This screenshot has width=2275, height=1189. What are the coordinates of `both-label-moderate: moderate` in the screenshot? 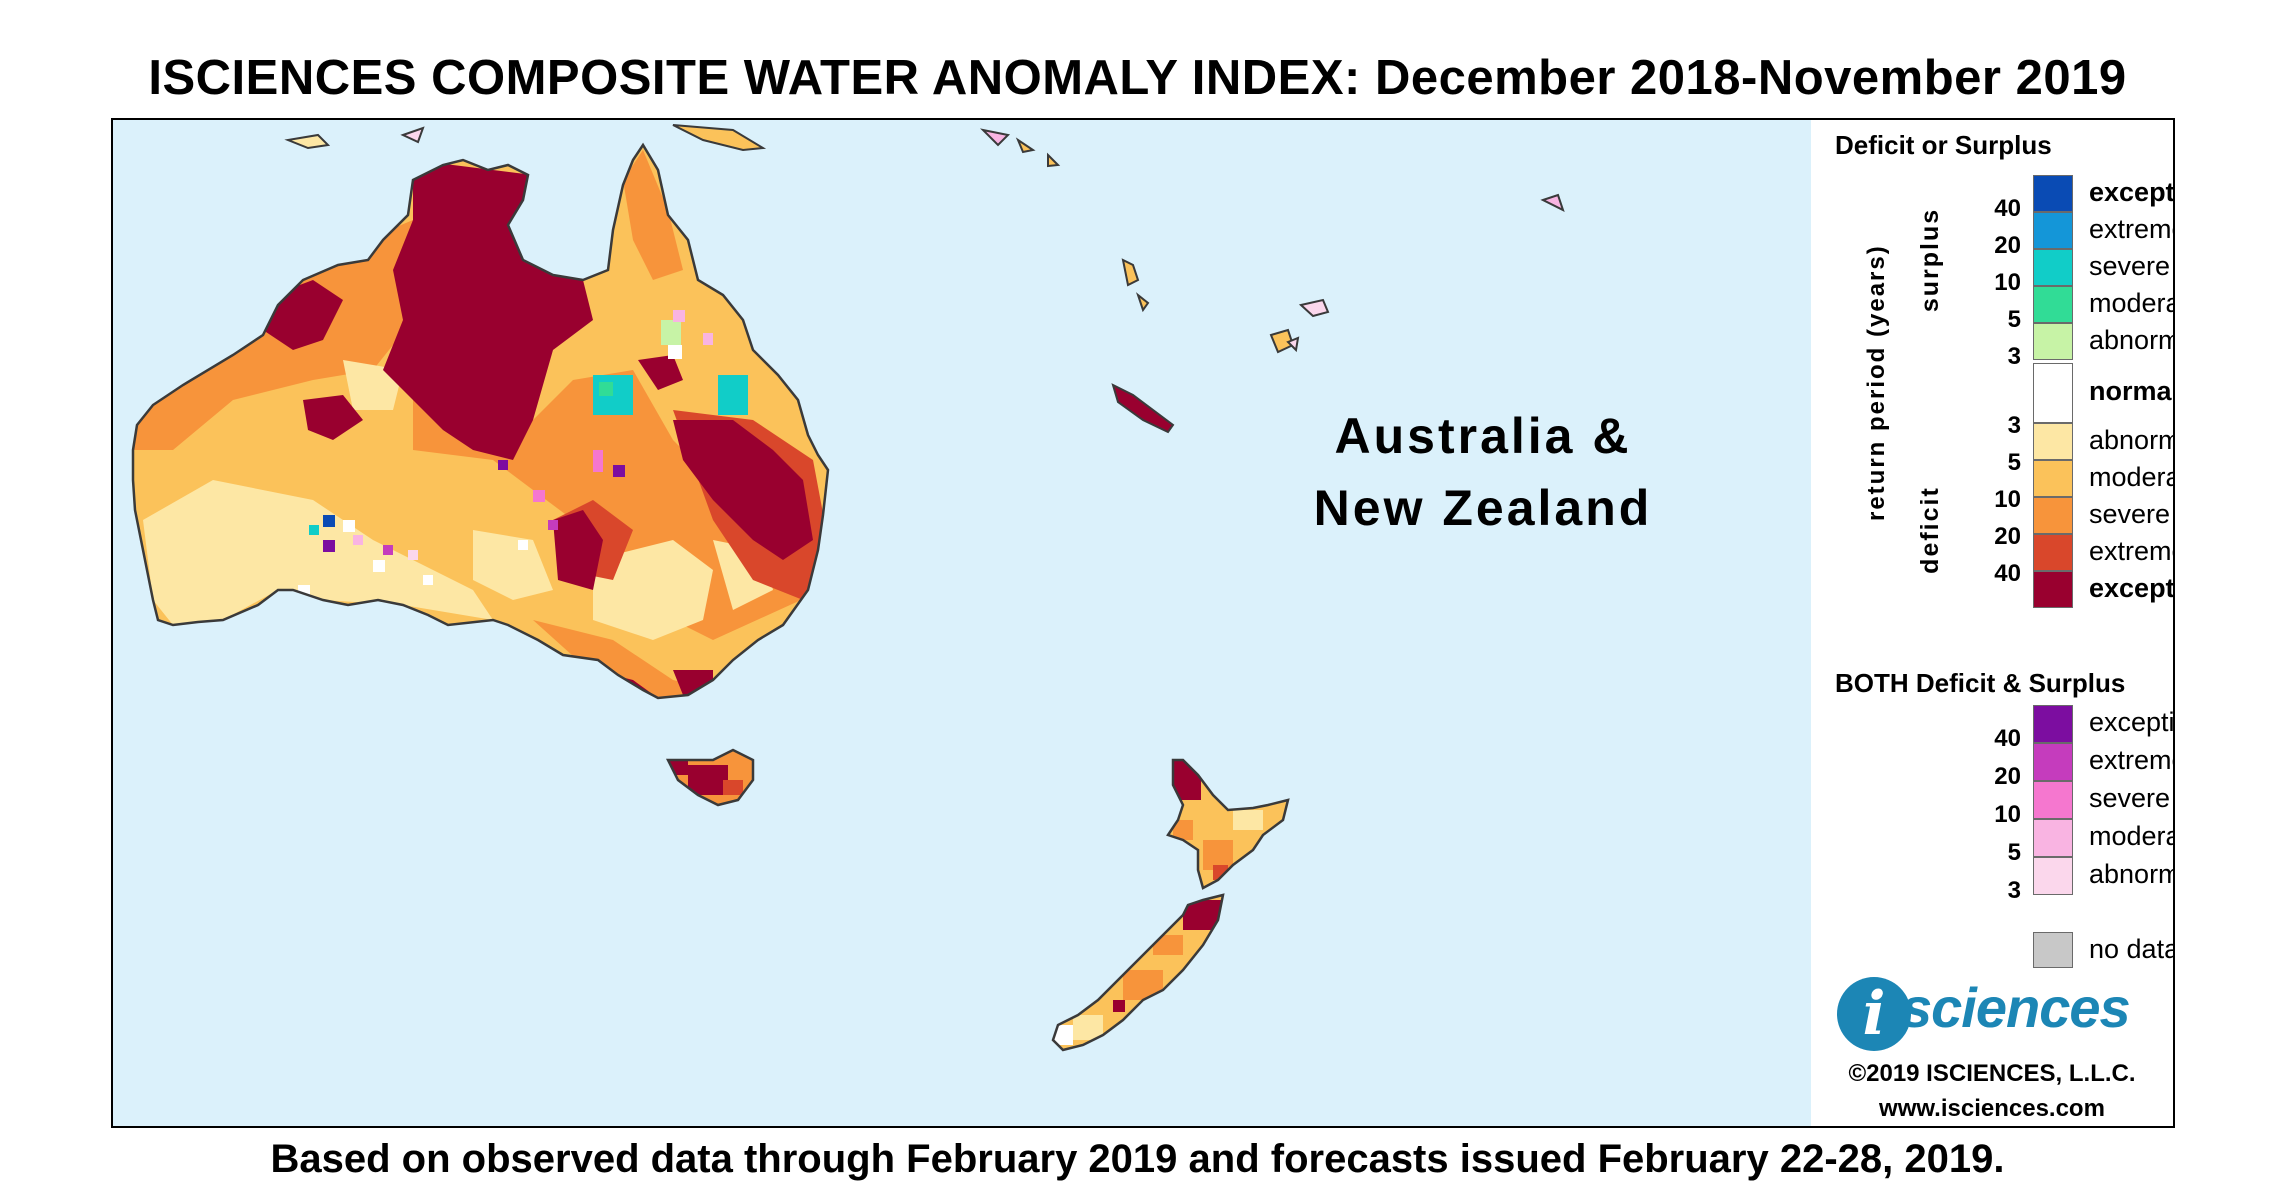 It's located at (2131, 836).